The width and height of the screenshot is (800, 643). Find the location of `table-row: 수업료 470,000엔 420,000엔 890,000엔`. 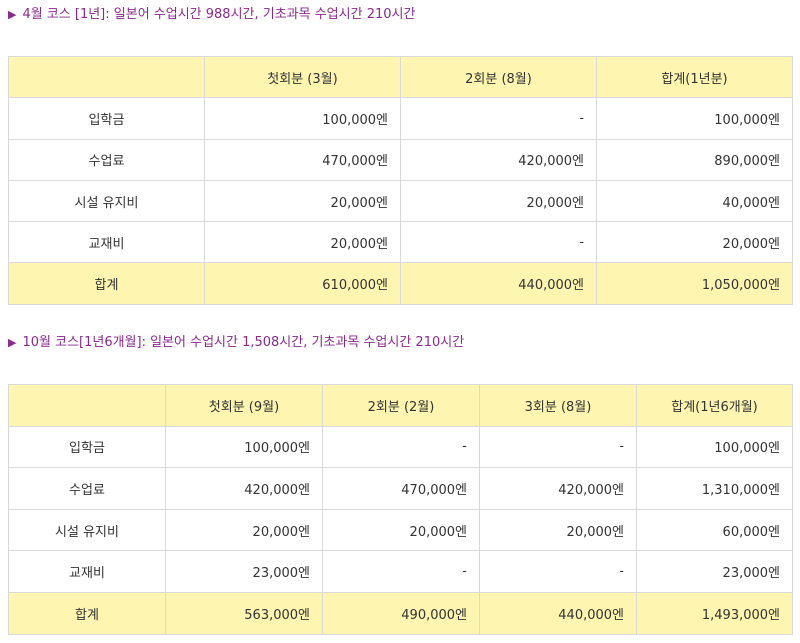

table-row: 수업료 470,000엔 420,000엔 890,000엔 is located at coordinates (400, 159).